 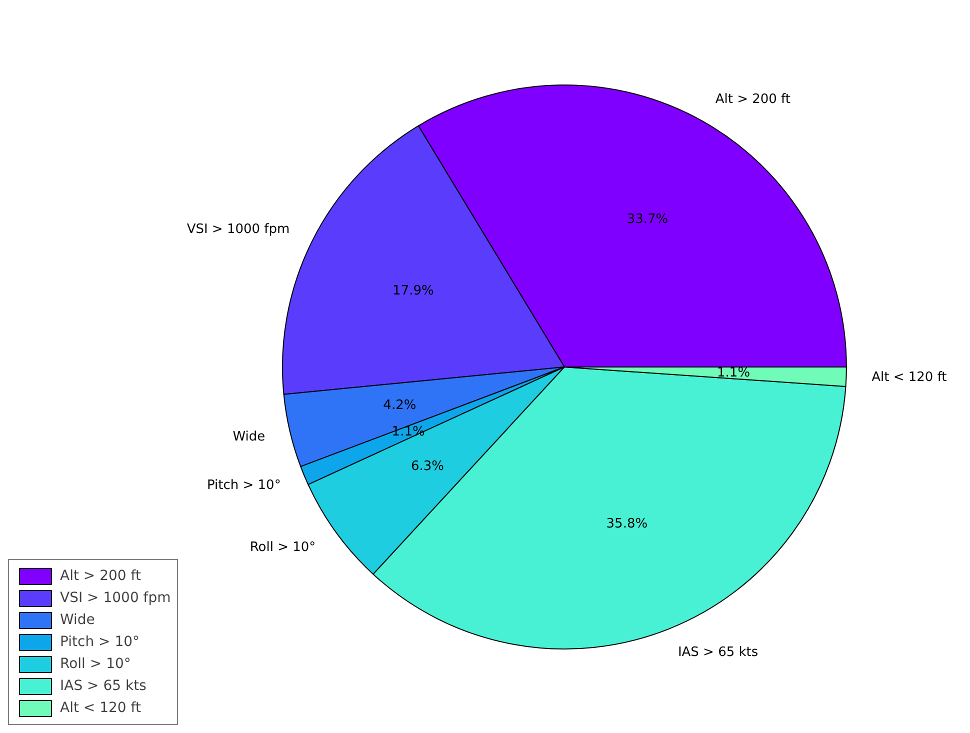 What do you see at coordinates (95, 664) in the screenshot?
I see `legend-label: Roll > 10°` at bounding box center [95, 664].